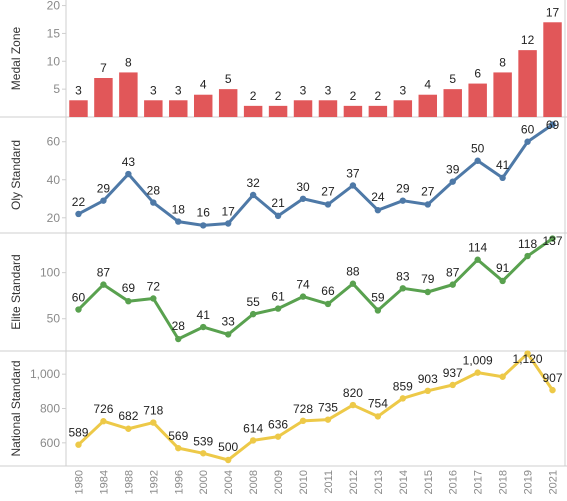 This screenshot has height=501, width=567. What do you see at coordinates (403, 386) in the screenshot?
I see `data-label: 859` at bounding box center [403, 386].